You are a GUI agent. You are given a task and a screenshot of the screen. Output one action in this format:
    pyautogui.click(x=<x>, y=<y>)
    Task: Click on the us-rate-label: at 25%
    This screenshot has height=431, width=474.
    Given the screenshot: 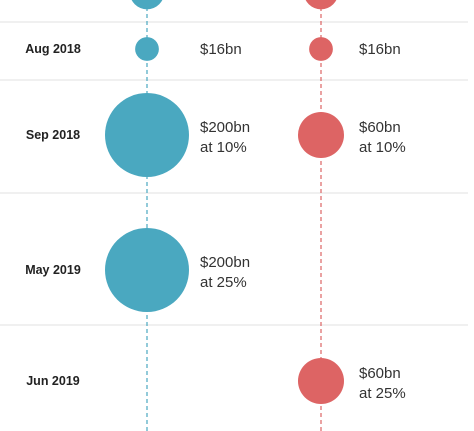 What is the action you would take?
    pyautogui.click(x=223, y=282)
    